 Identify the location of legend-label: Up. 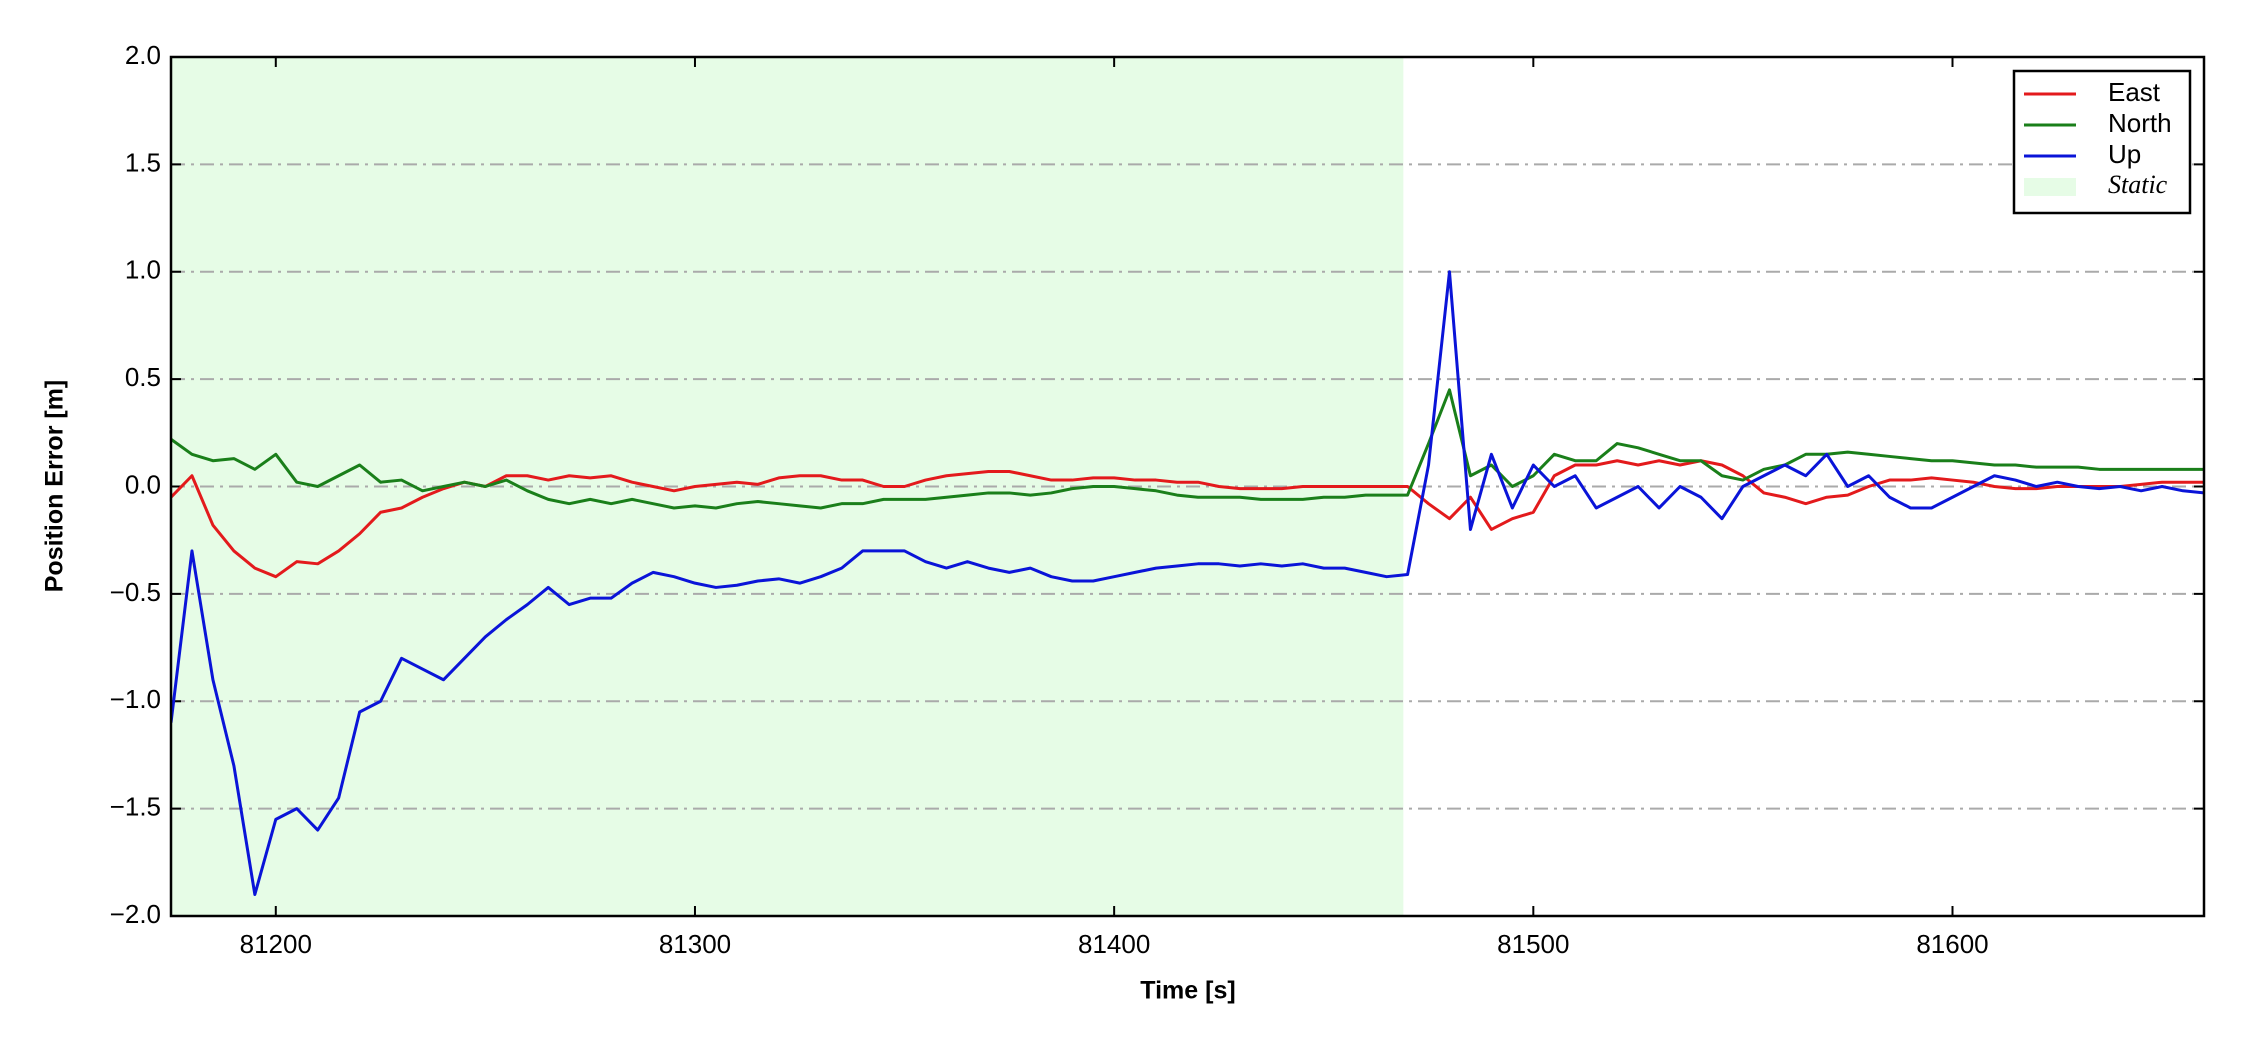
(2124, 154).